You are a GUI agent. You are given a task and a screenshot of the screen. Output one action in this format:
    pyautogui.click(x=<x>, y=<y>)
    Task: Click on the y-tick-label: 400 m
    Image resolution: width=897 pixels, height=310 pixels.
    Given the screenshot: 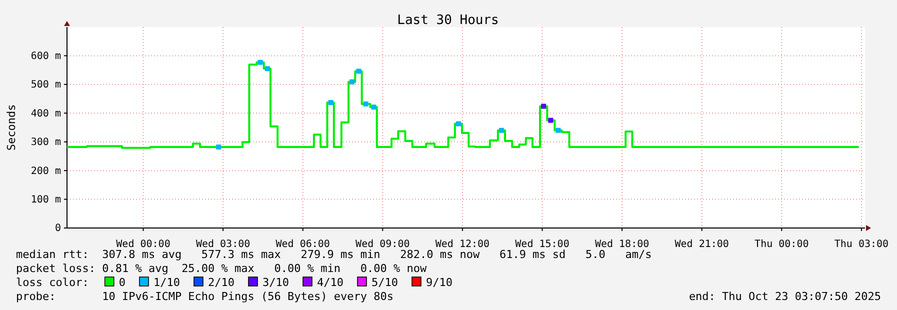 What is the action you would take?
    pyautogui.click(x=45, y=114)
    